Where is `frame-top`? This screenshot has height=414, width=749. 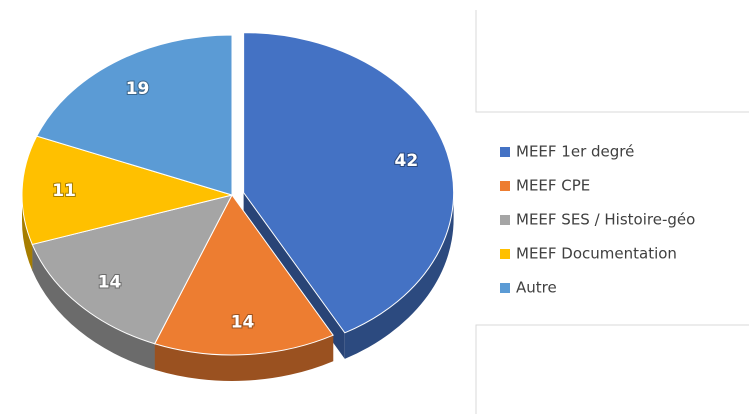 frame-top is located at coordinates (612, 61).